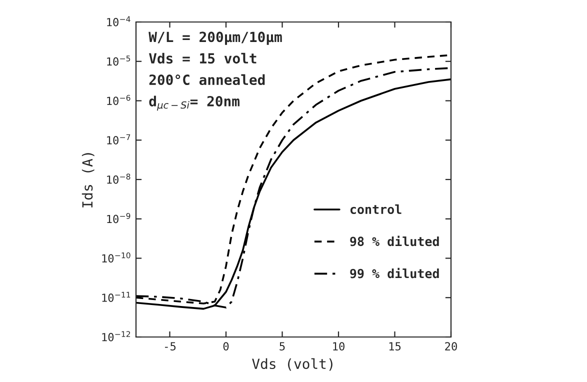 The height and width of the screenshot is (382, 587). What do you see at coordinates (451, 346) in the screenshot?
I see `x-tick-label: 20` at bounding box center [451, 346].